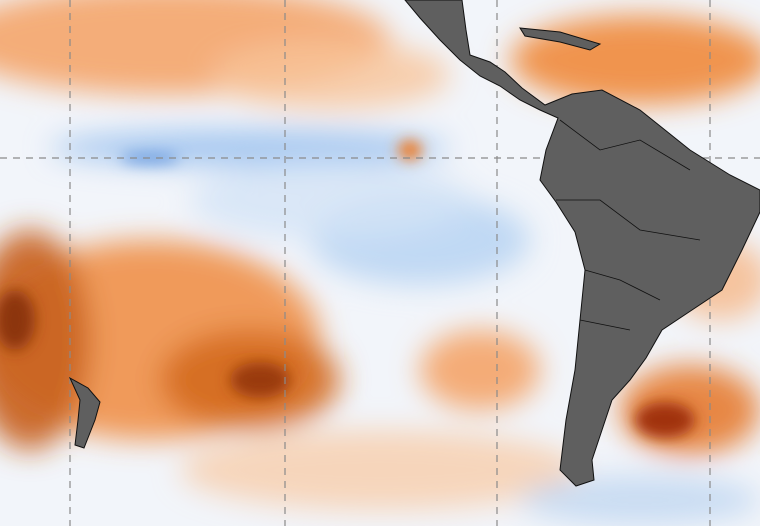 This screenshot has width=760, height=526. Describe the element at coordinates (84, 412) in the screenshot. I see `new-zealand` at that location.